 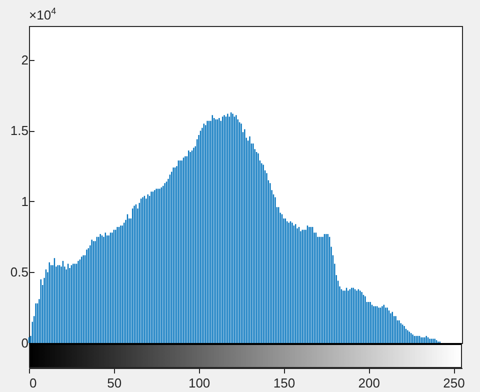 I want to click on x-tick-label: 200, so click(x=369, y=383).